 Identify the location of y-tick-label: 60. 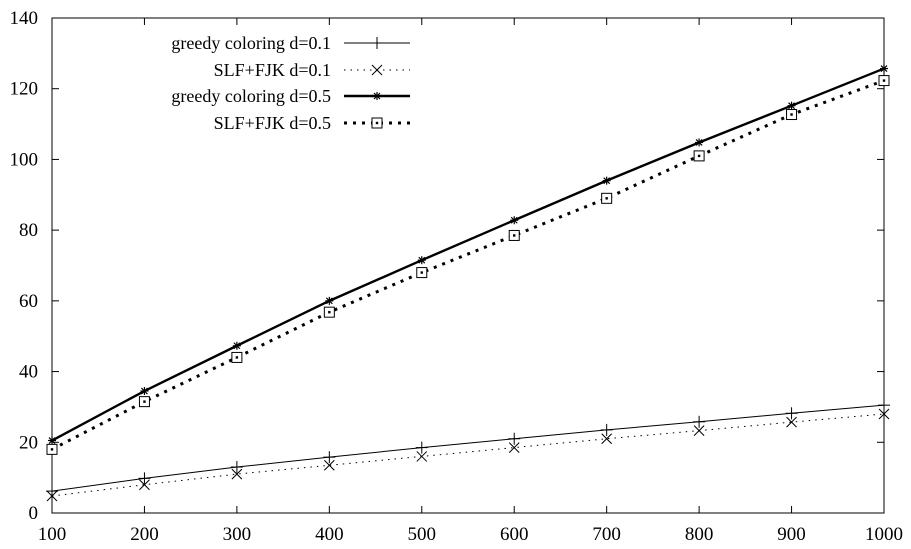
(28, 301).